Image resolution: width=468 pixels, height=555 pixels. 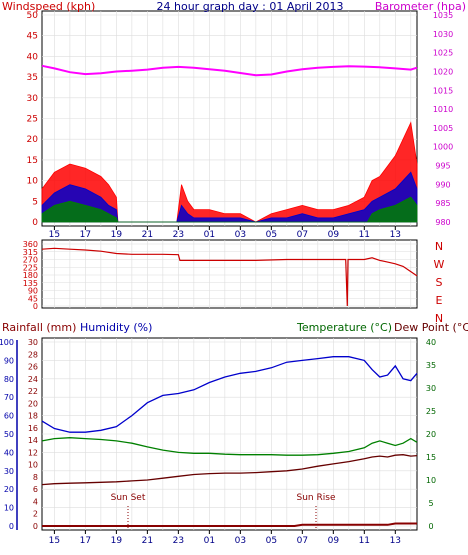 I want to click on windspeed-tick-label: 30, so click(x=33, y=99).